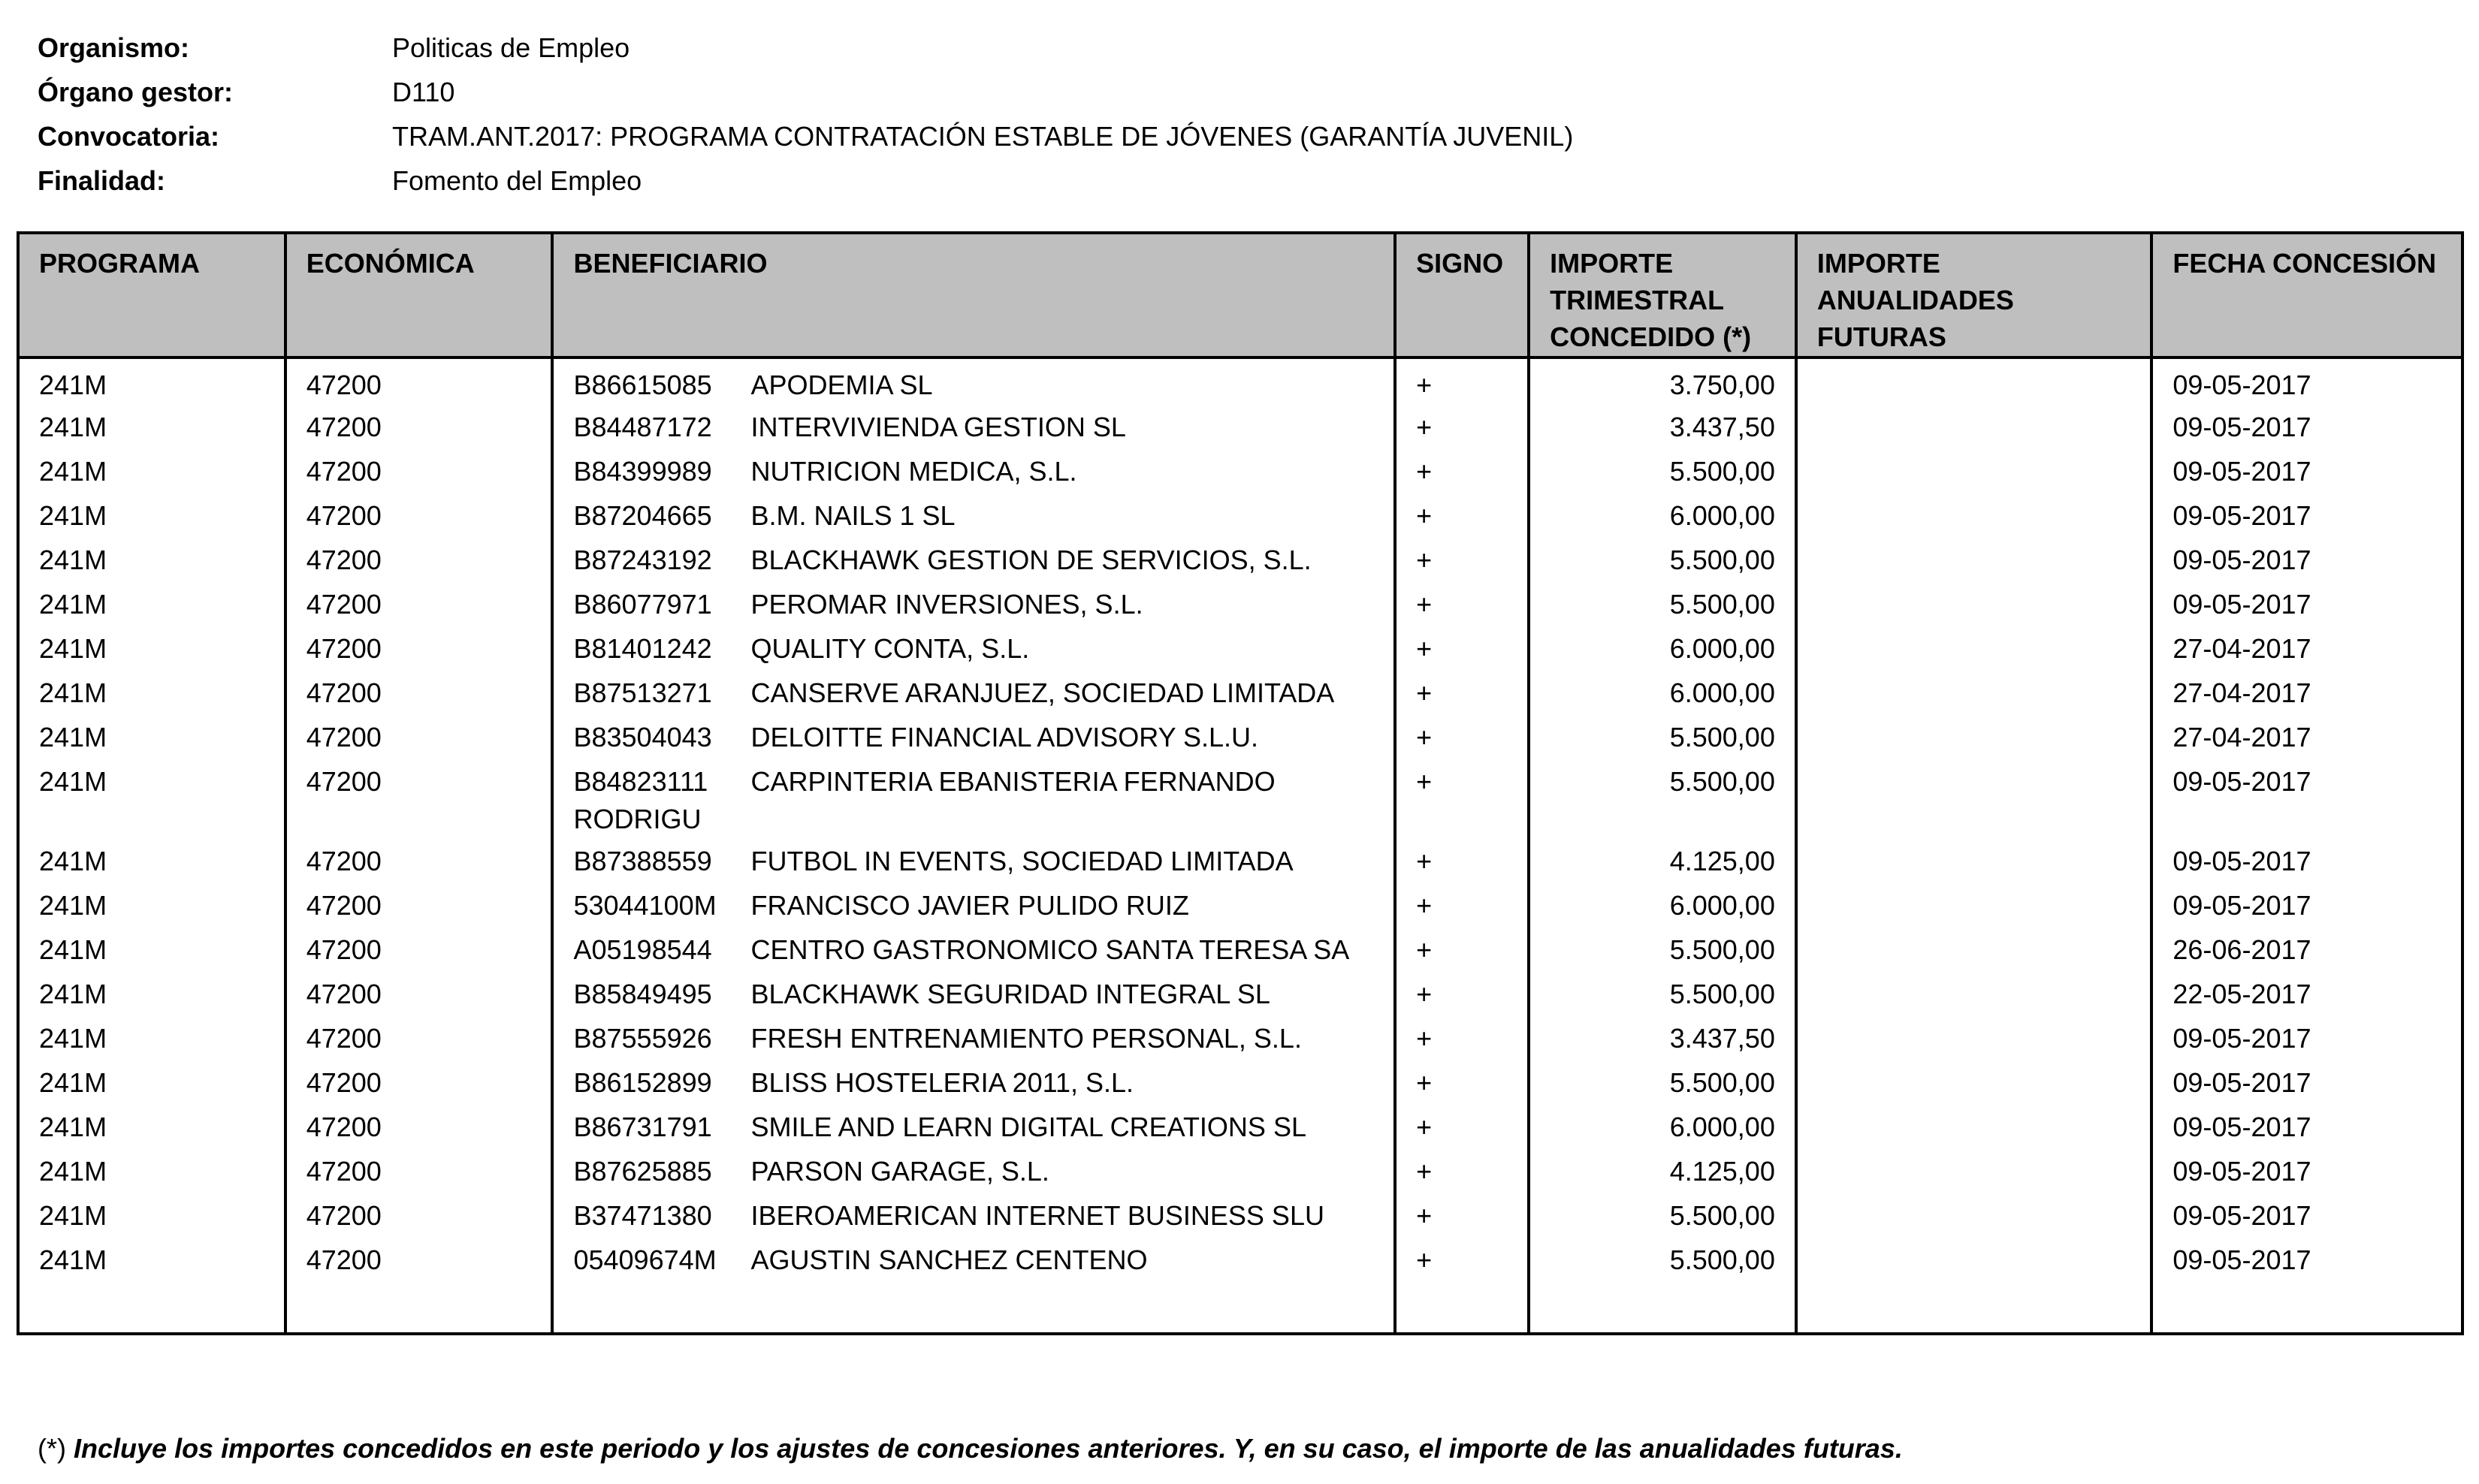 This screenshot has width=2479, height=1484. Describe the element at coordinates (1026, 1038) in the screenshot. I see `beneficiary-name: FRESH ENTRENAMIENTO PERSONAL, S.L.` at that location.